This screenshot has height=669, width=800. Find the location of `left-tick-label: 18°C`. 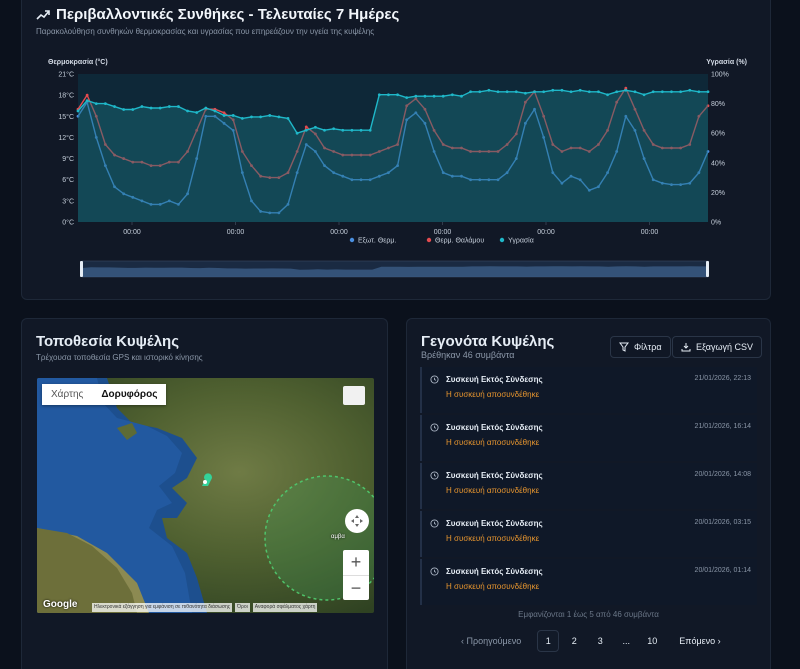

left-tick-label: 18°C is located at coordinates (66, 96).